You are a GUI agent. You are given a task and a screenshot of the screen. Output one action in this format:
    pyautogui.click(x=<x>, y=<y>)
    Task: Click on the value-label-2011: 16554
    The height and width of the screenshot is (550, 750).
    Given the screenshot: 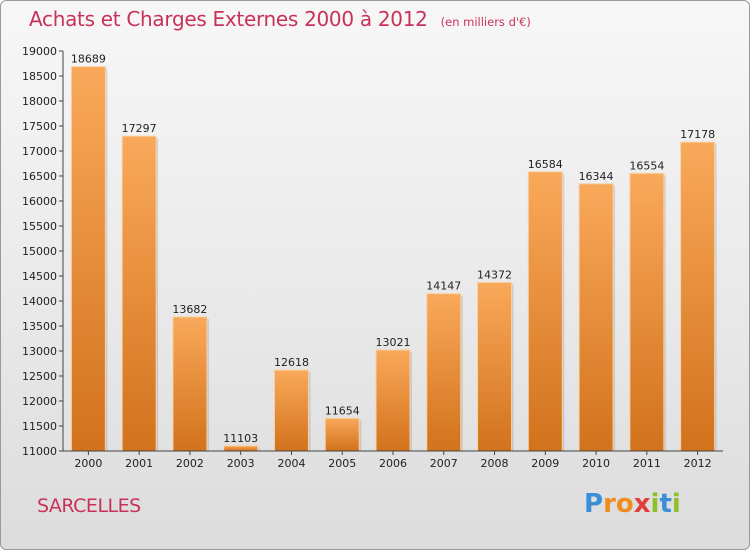 What is the action you would take?
    pyautogui.click(x=646, y=165)
    